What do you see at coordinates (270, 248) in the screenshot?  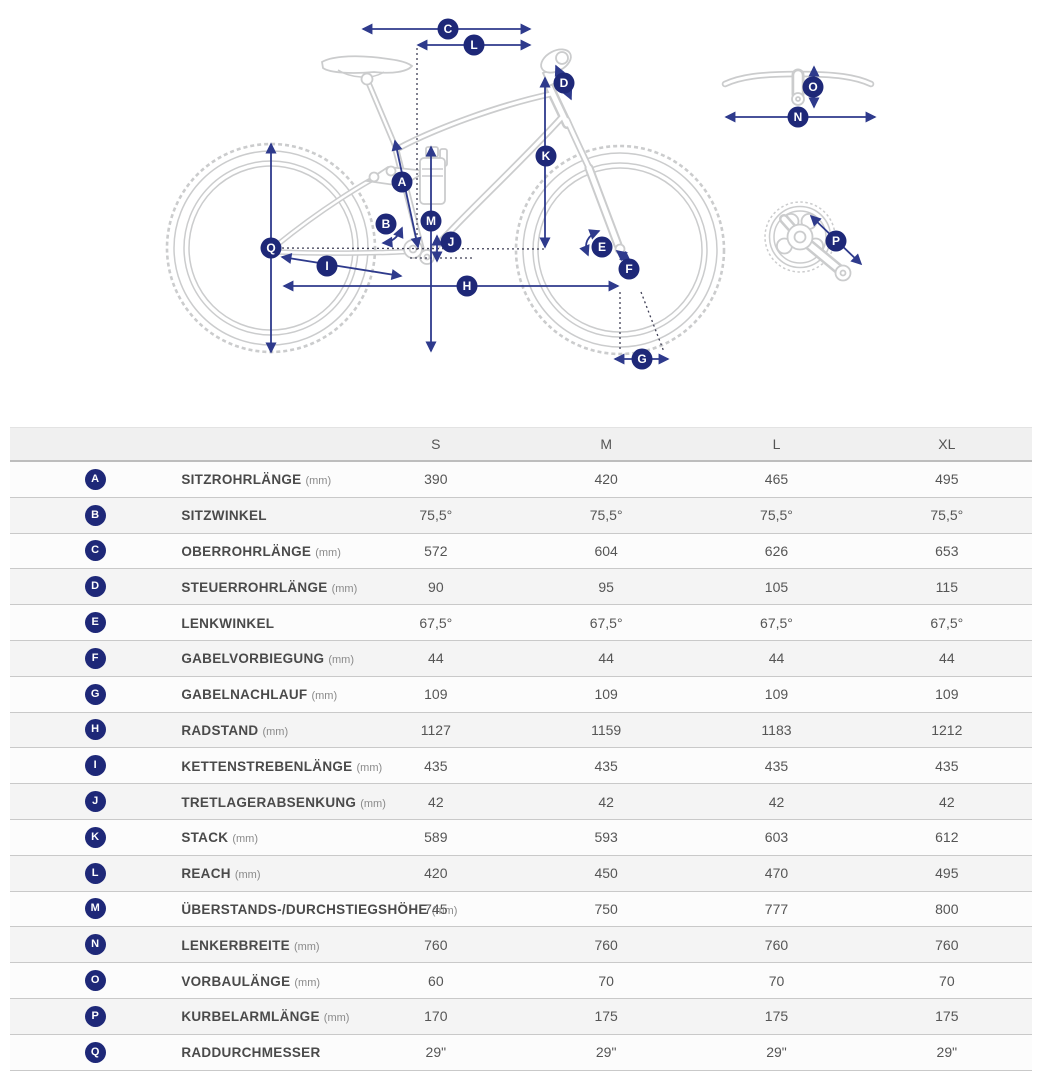 I see `svg-text: Q` at bounding box center [270, 248].